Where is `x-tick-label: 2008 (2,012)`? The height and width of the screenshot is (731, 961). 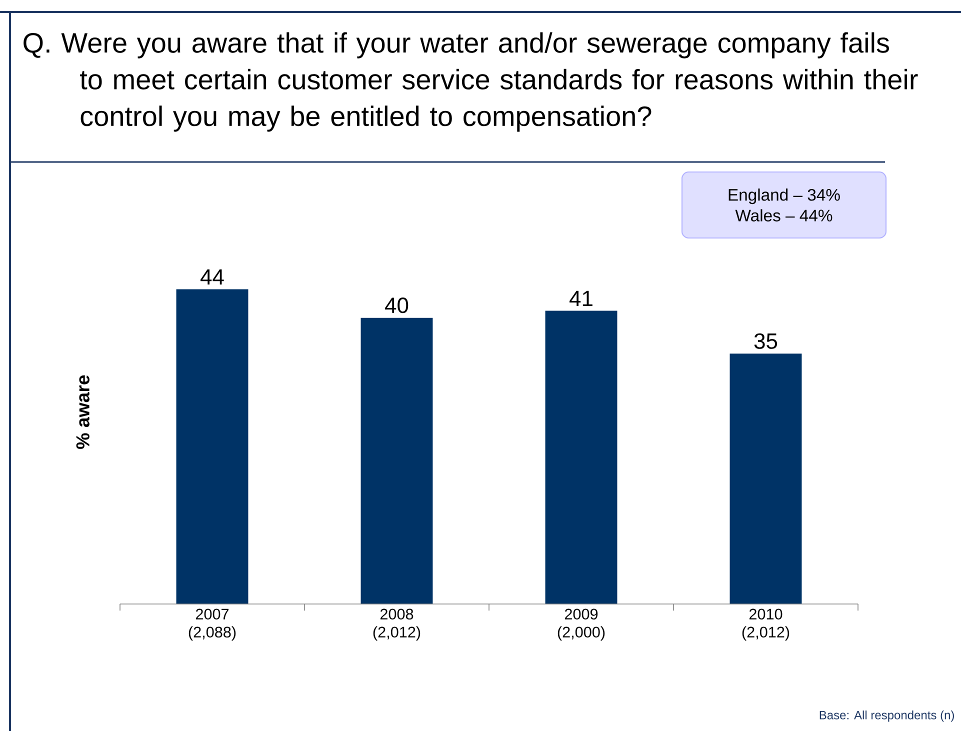 x-tick-label: 2008 (2,012) is located at coordinates (396, 624).